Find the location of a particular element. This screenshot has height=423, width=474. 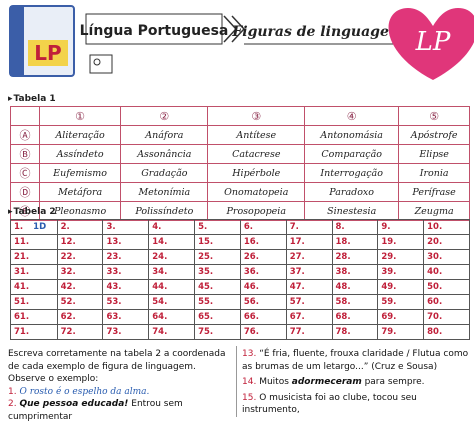

corner is located at coordinates (25, 116).